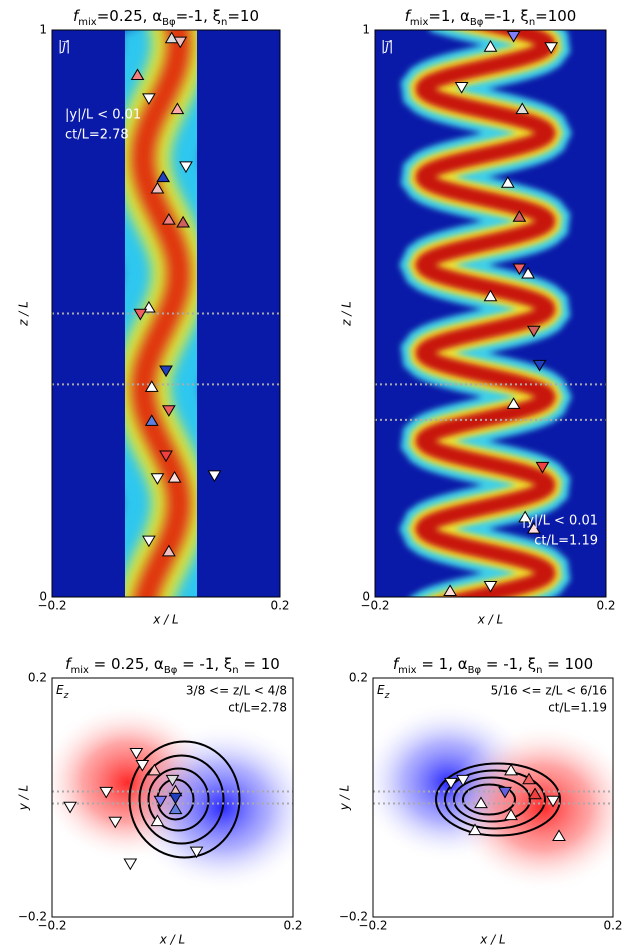  Describe the element at coordinates (442, 664) in the screenshot. I see `title-text: = 1, α` at that location.